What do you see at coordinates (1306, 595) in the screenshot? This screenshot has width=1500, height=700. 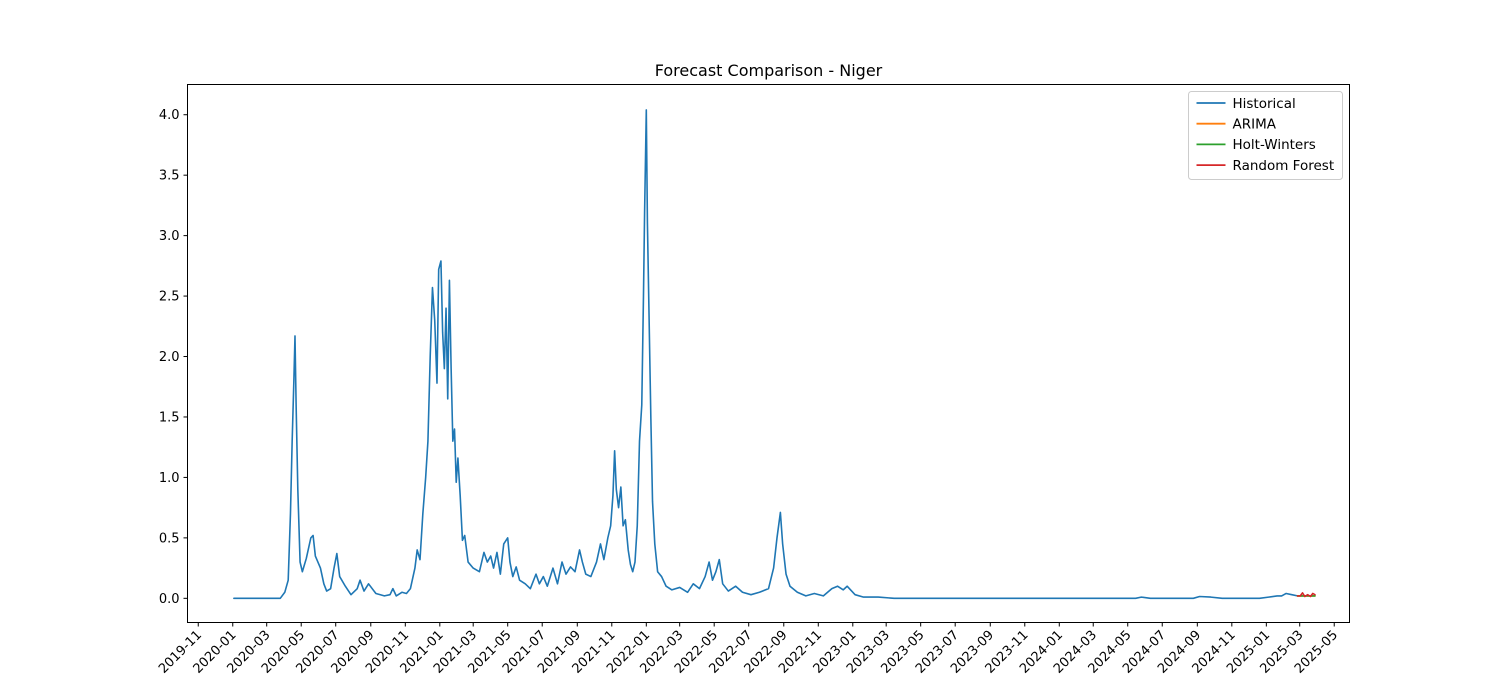 I see `series-line-random-forest` at bounding box center [1306, 595].